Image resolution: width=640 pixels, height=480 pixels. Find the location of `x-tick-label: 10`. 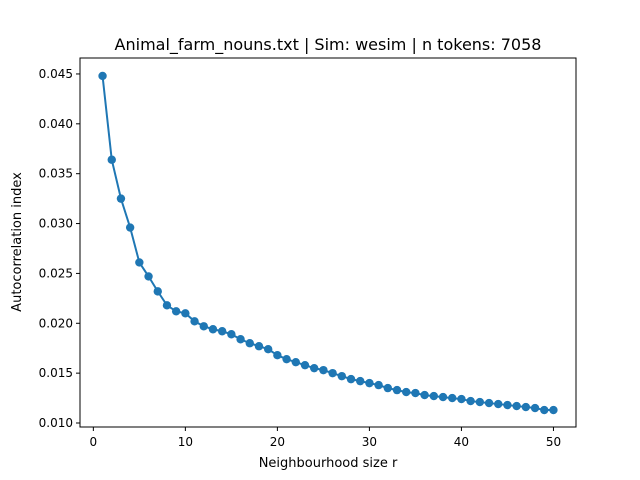

x-tick-label: 10 is located at coordinates (185, 442).